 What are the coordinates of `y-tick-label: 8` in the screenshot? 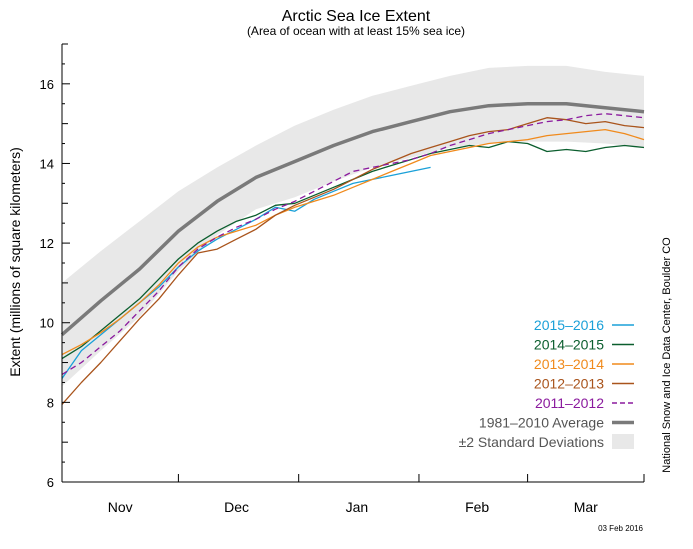 It's located at (50, 402).